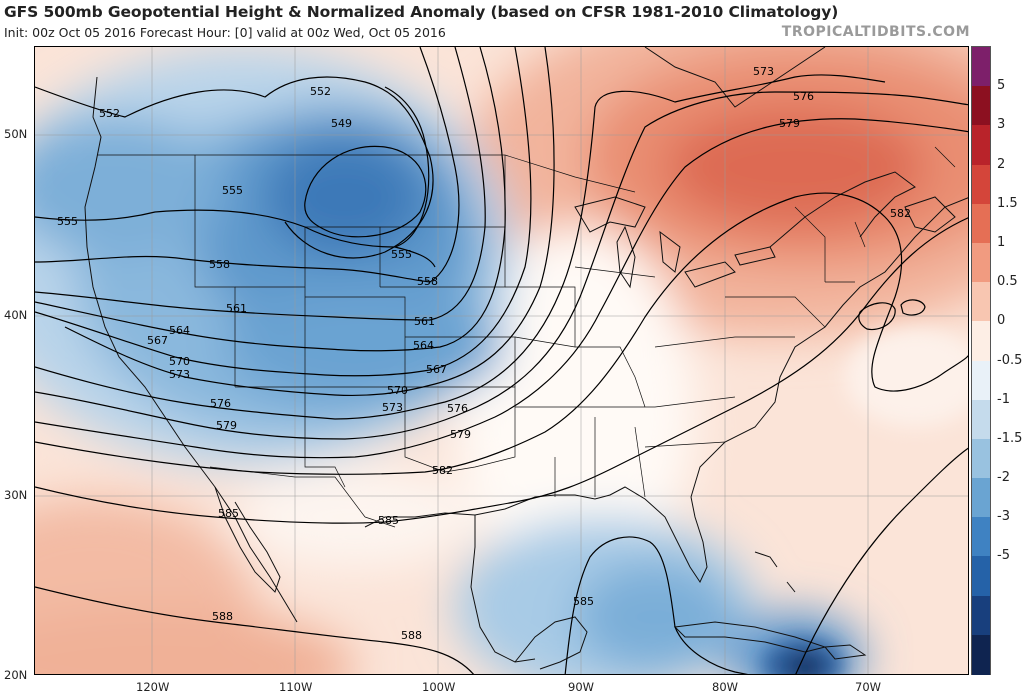 This screenshot has height=696, width=1024. What do you see at coordinates (1009, 438) in the screenshot?
I see `colorbar-label: -1.5` at bounding box center [1009, 438].